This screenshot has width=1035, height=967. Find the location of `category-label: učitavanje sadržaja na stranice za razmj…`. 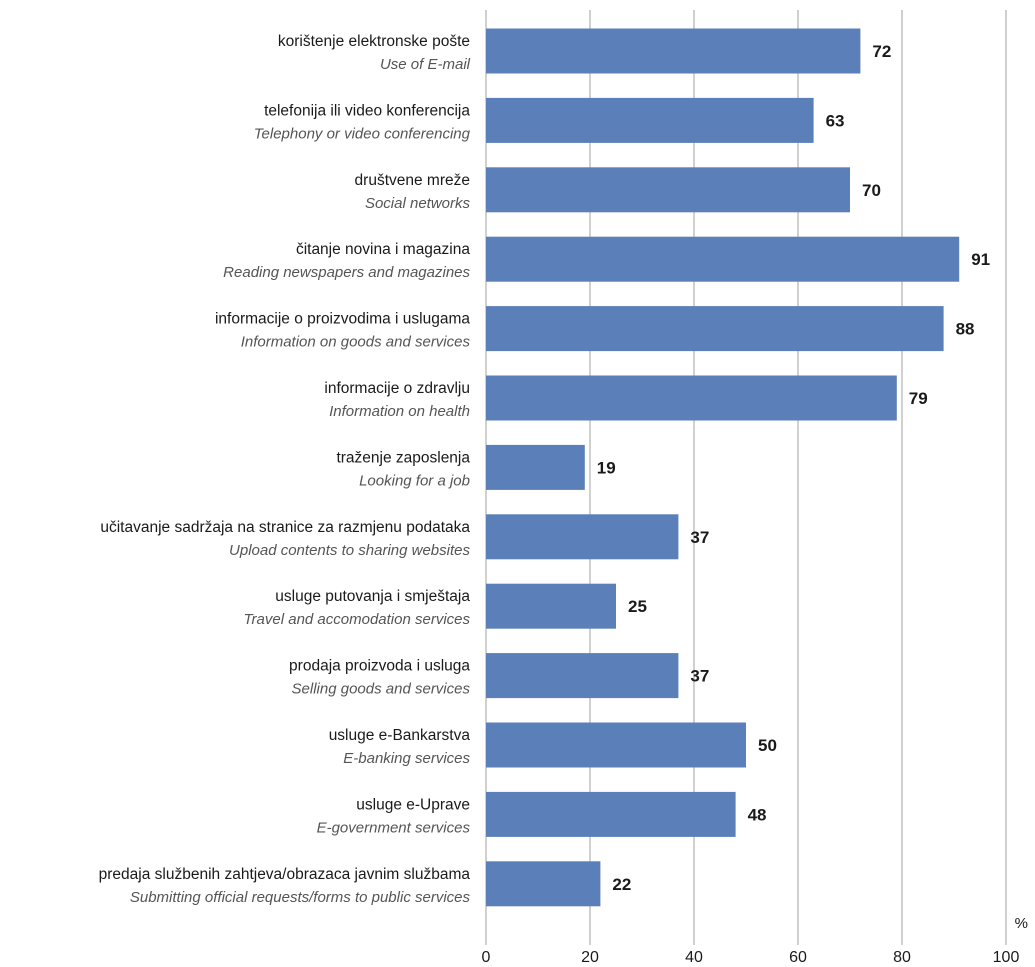

category-label: učitavanje sadržaja na stranice za razmj… is located at coordinates (285, 527).